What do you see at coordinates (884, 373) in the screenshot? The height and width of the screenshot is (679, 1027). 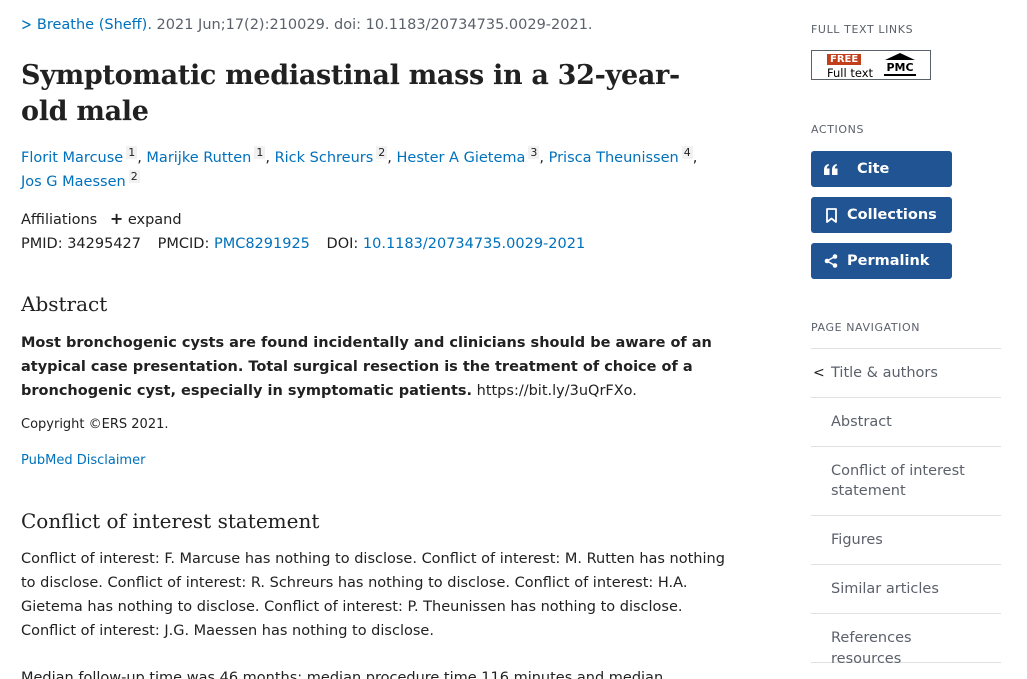 I see `nav-item-label: Title & authors` at bounding box center [884, 373].